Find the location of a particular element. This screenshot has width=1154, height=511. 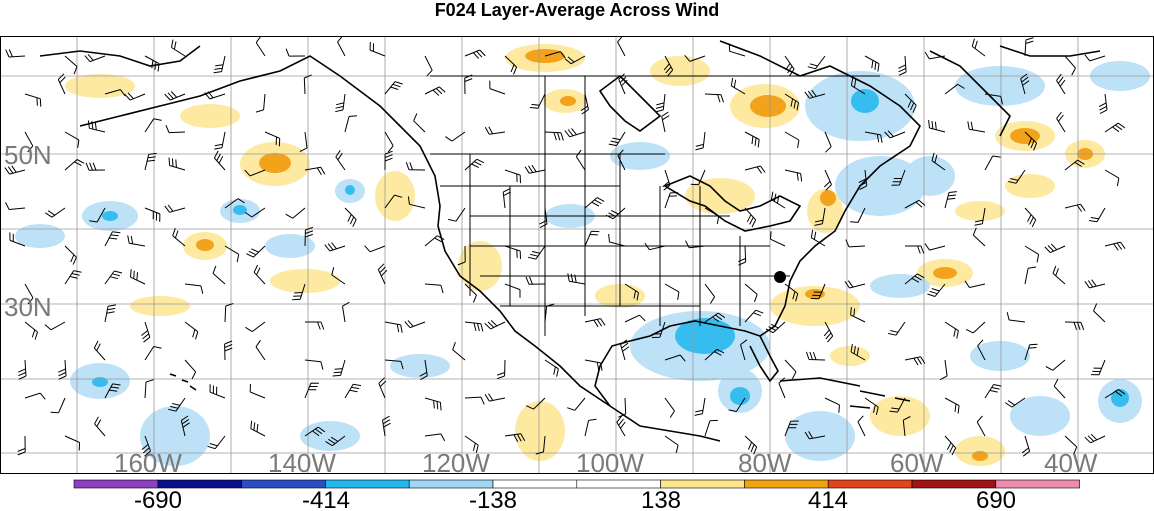

map-title: F024 Layer-Average Across Wind is located at coordinates (577, 10).